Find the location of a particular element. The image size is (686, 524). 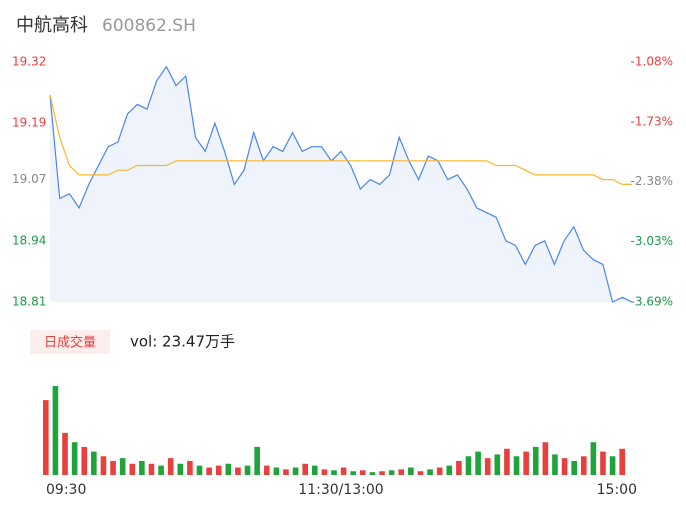

y-tick-label: 18.81 is located at coordinates (29, 302).